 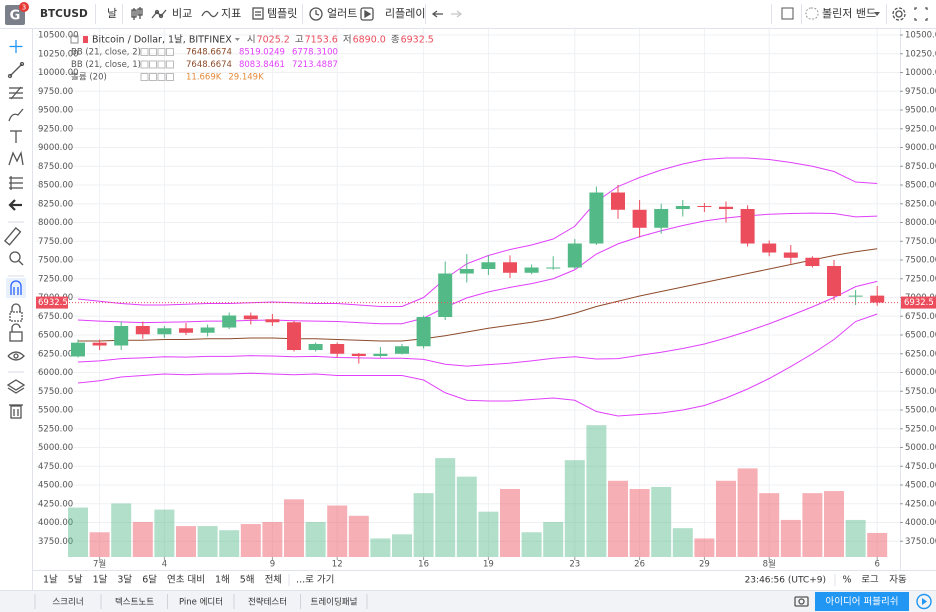 I want to click on y-tick-label-left: 4250.00, so click(x=55, y=504).